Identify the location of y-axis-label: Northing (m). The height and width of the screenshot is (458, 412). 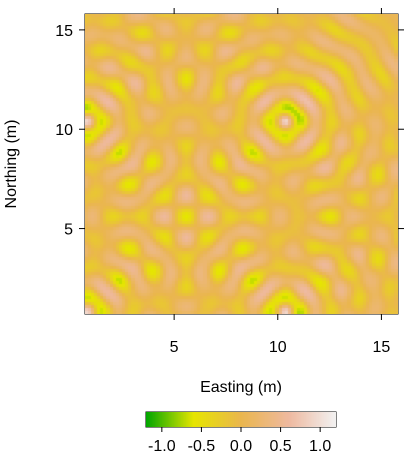
(11, 164).